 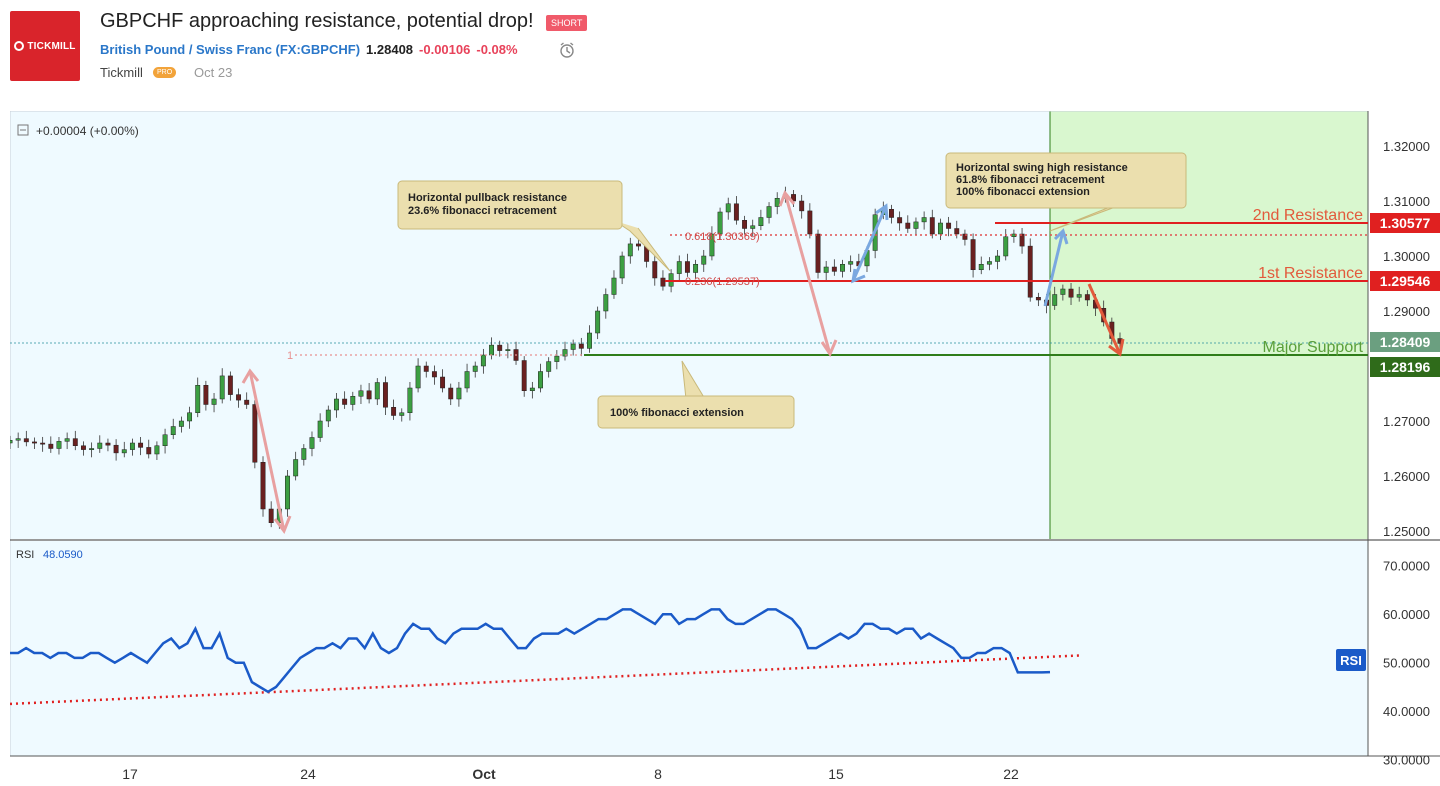 What do you see at coordinates (121, 72) in the screenshot?
I see `author-name: Tickmill` at bounding box center [121, 72].